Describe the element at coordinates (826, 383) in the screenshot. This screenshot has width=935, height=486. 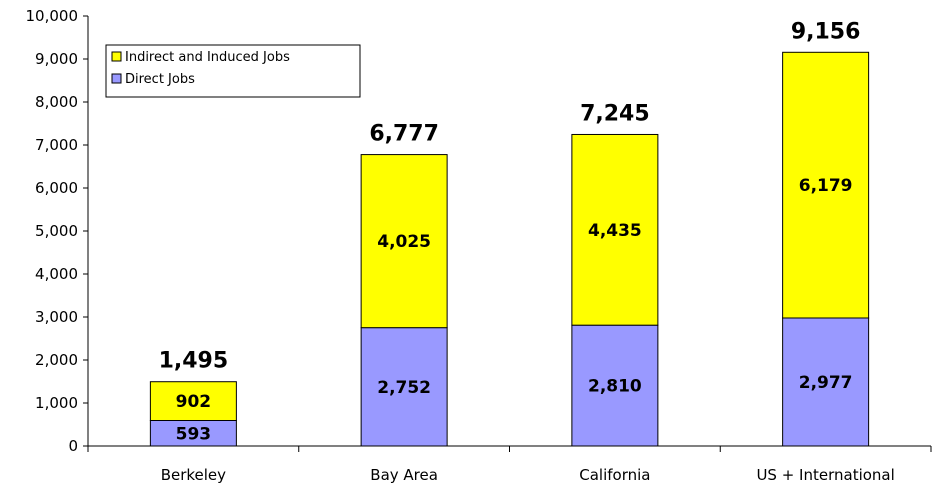
I see `data-label-direct: 2,977` at that location.